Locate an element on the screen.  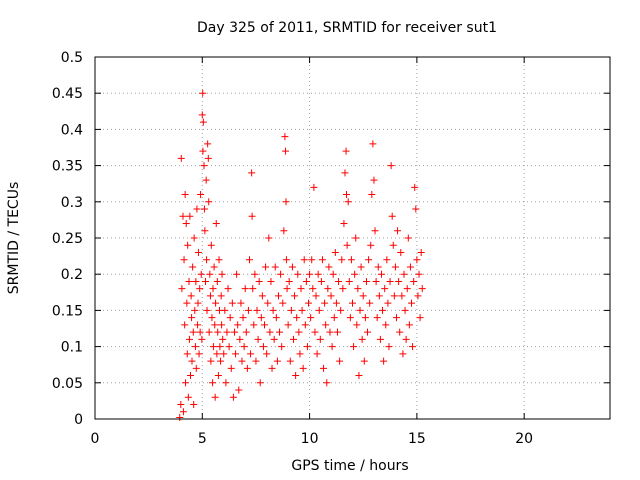
y-tick-label: 0.35 is located at coordinates (67, 167).